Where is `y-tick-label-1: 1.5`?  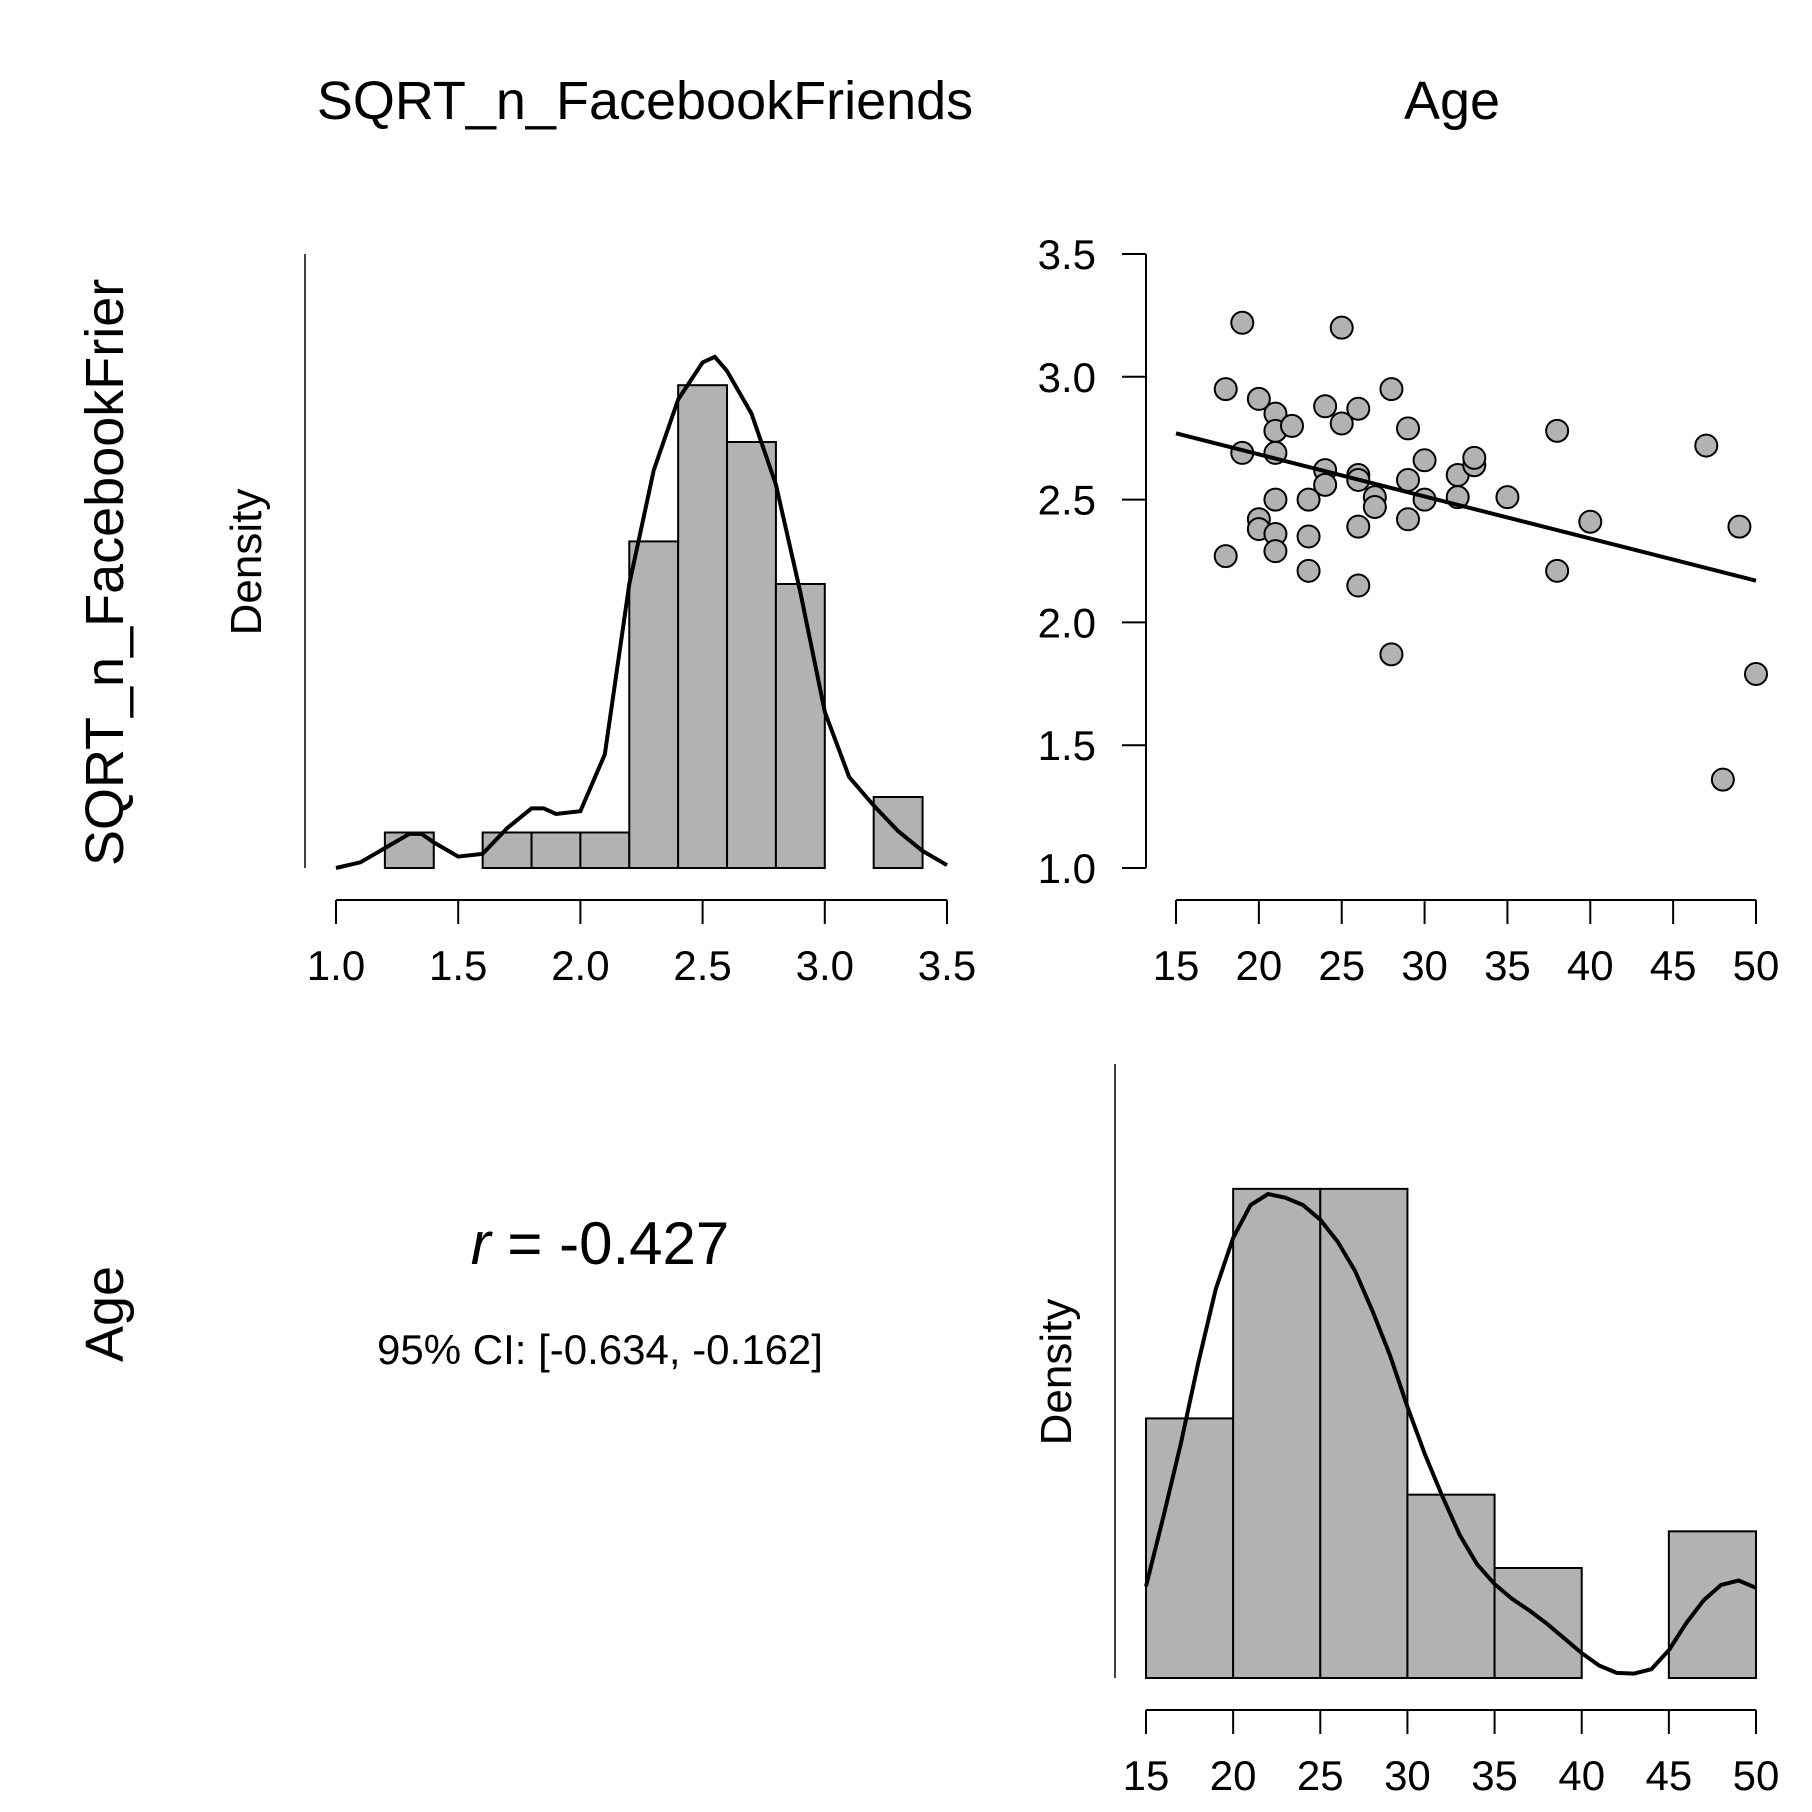 y-tick-label-1: 1.5 is located at coordinates (1067, 745).